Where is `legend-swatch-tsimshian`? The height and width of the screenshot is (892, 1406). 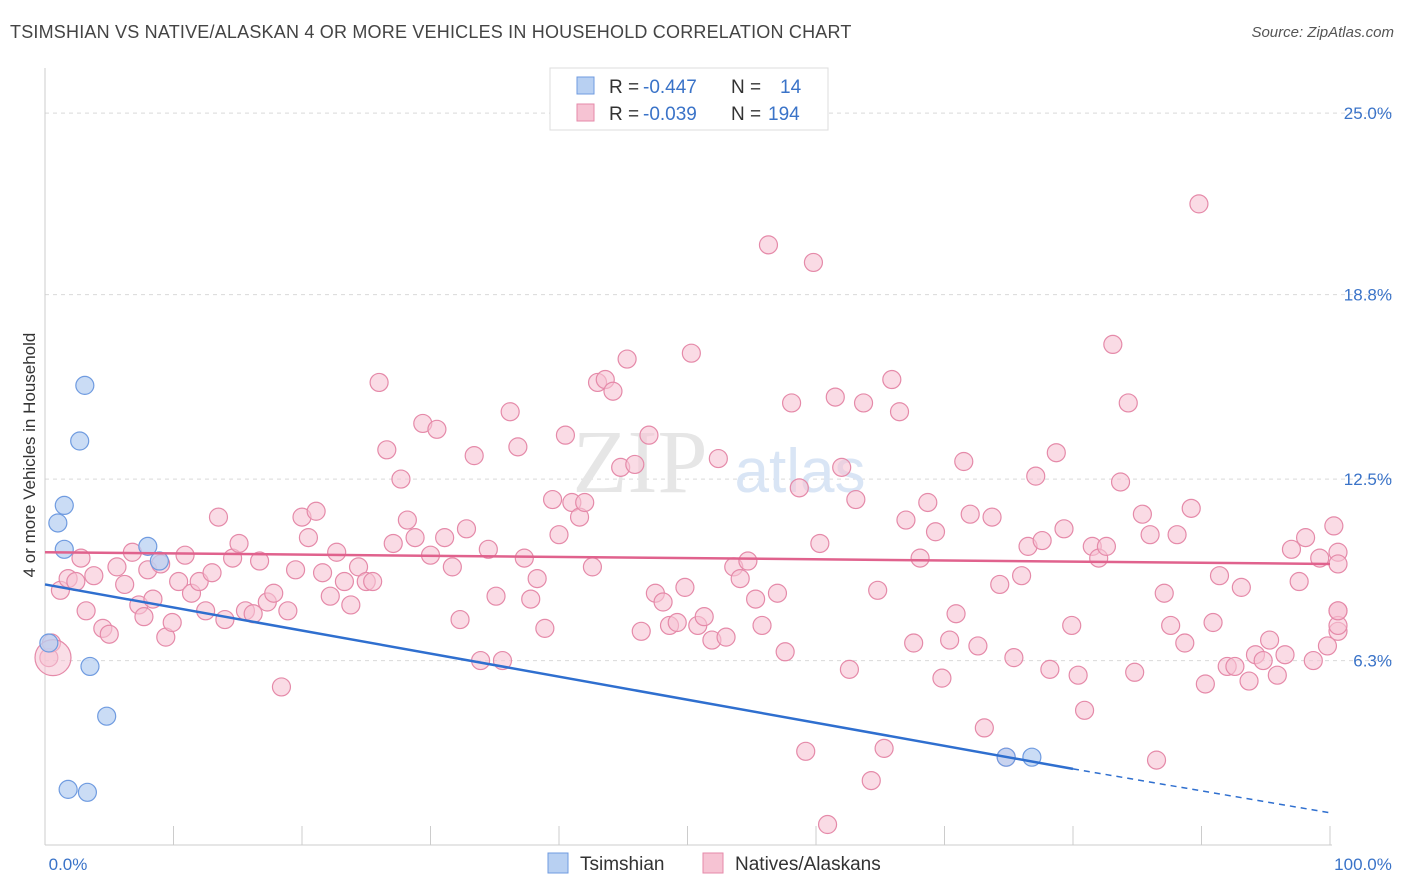 legend-swatch-tsimshian is located at coordinates (585, 85).